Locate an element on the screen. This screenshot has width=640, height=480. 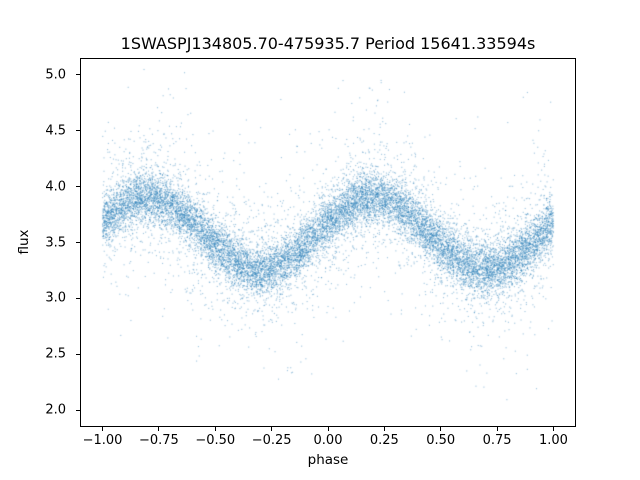
y-tick-label: 3.0 is located at coordinates (55, 298).